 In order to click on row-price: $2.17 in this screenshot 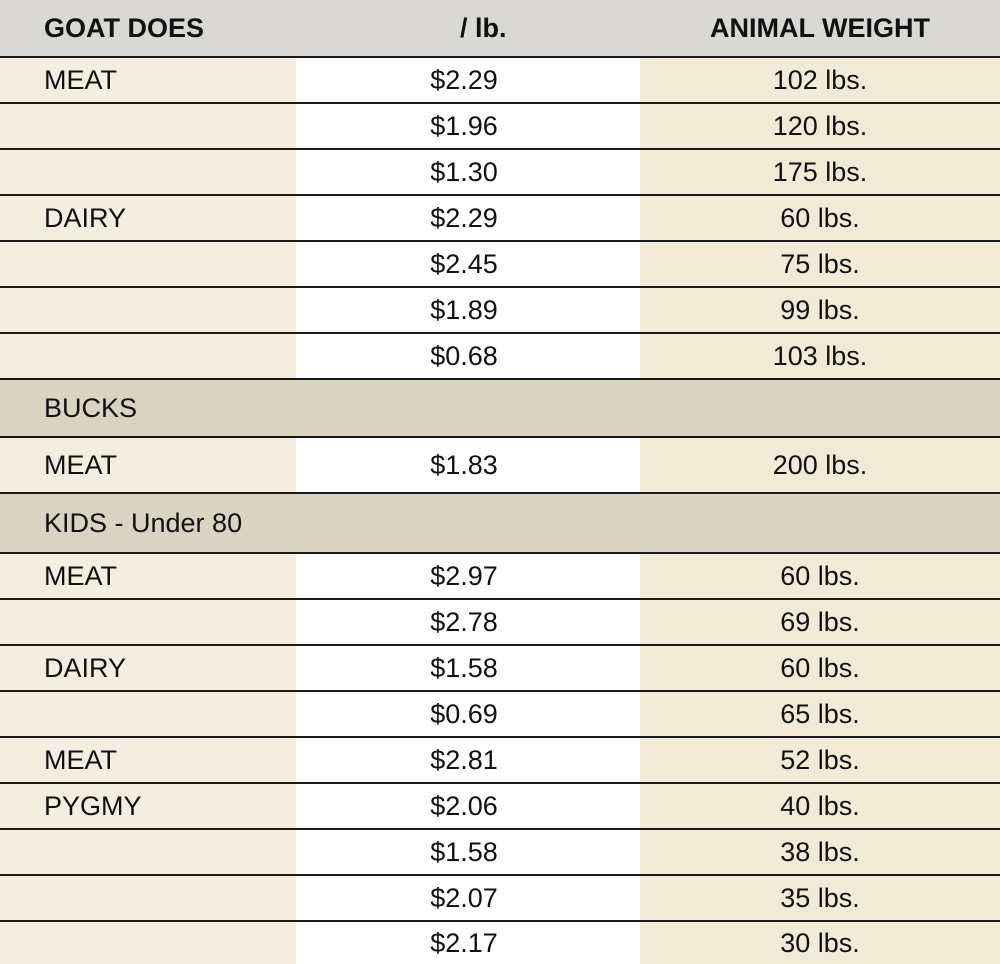, I will do `click(468, 943)`.